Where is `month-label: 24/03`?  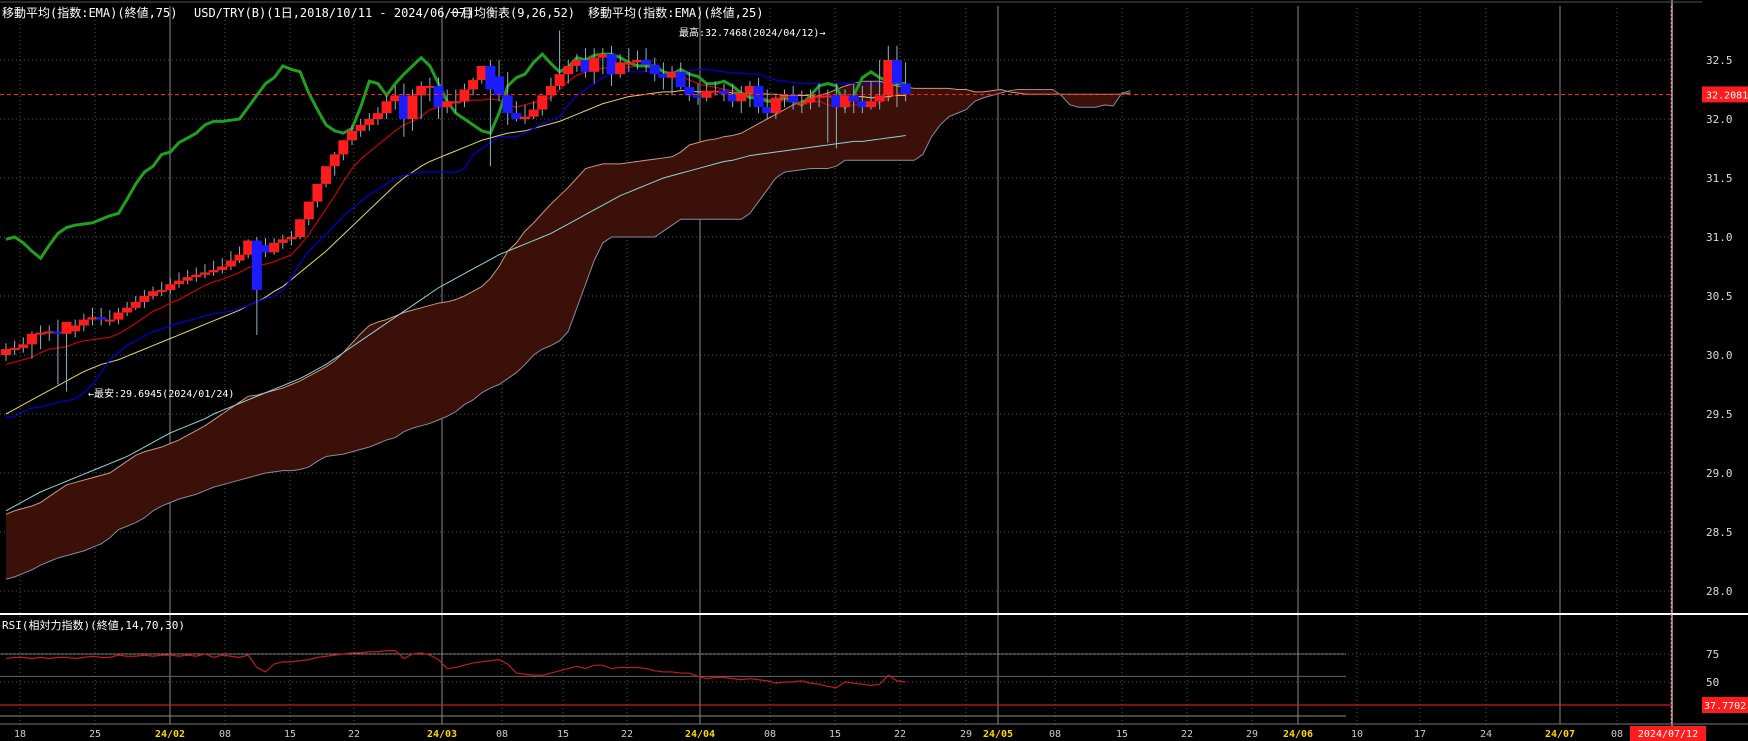
month-label: 24/03 is located at coordinates (442, 734).